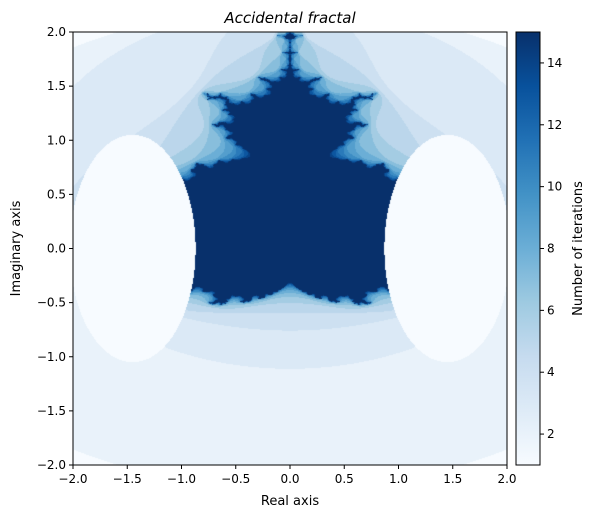 Image resolution: width=594 pixels, height=518 pixels. What do you see at coordinates (56, 86) in the screenshot?
I see `y-tick-label: 1.5` at bounding box center [56, 86].